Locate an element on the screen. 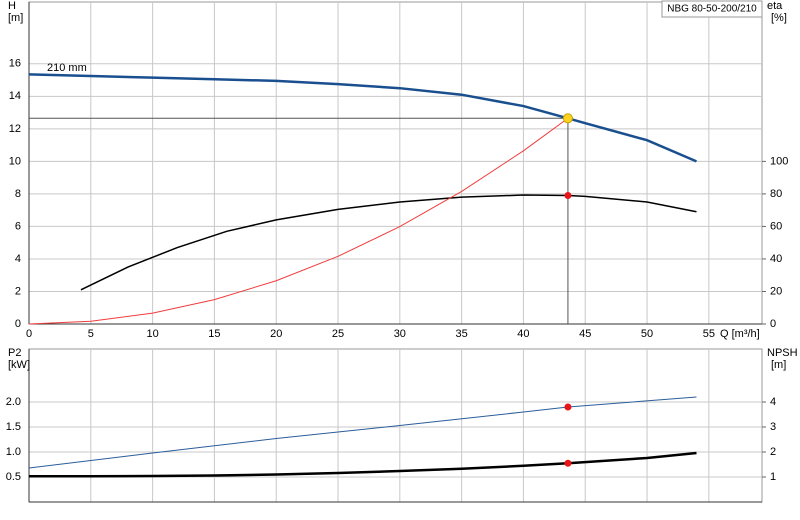  npsh-point is located at coordinates (568, 463).